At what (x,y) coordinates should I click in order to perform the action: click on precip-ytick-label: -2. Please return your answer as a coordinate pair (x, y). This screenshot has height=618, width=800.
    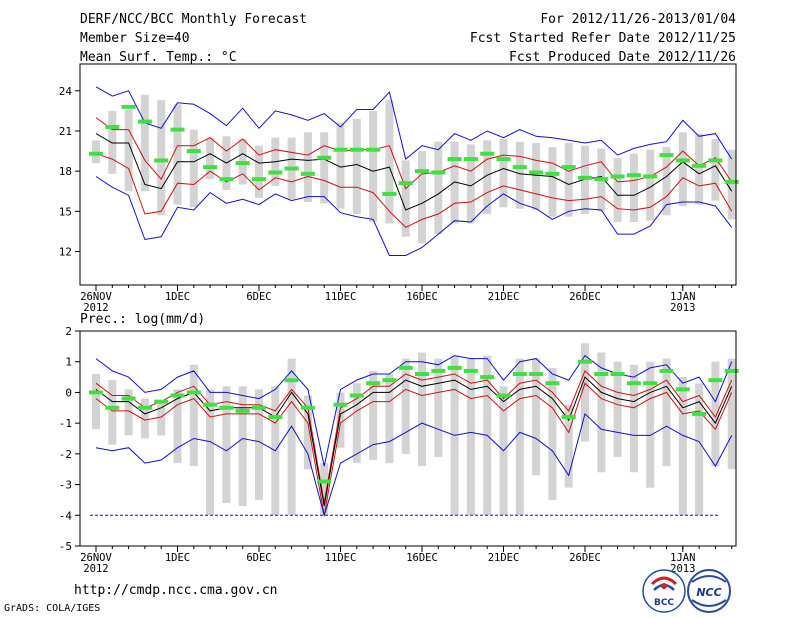
    Looking at the image, I should click on (65, 454).